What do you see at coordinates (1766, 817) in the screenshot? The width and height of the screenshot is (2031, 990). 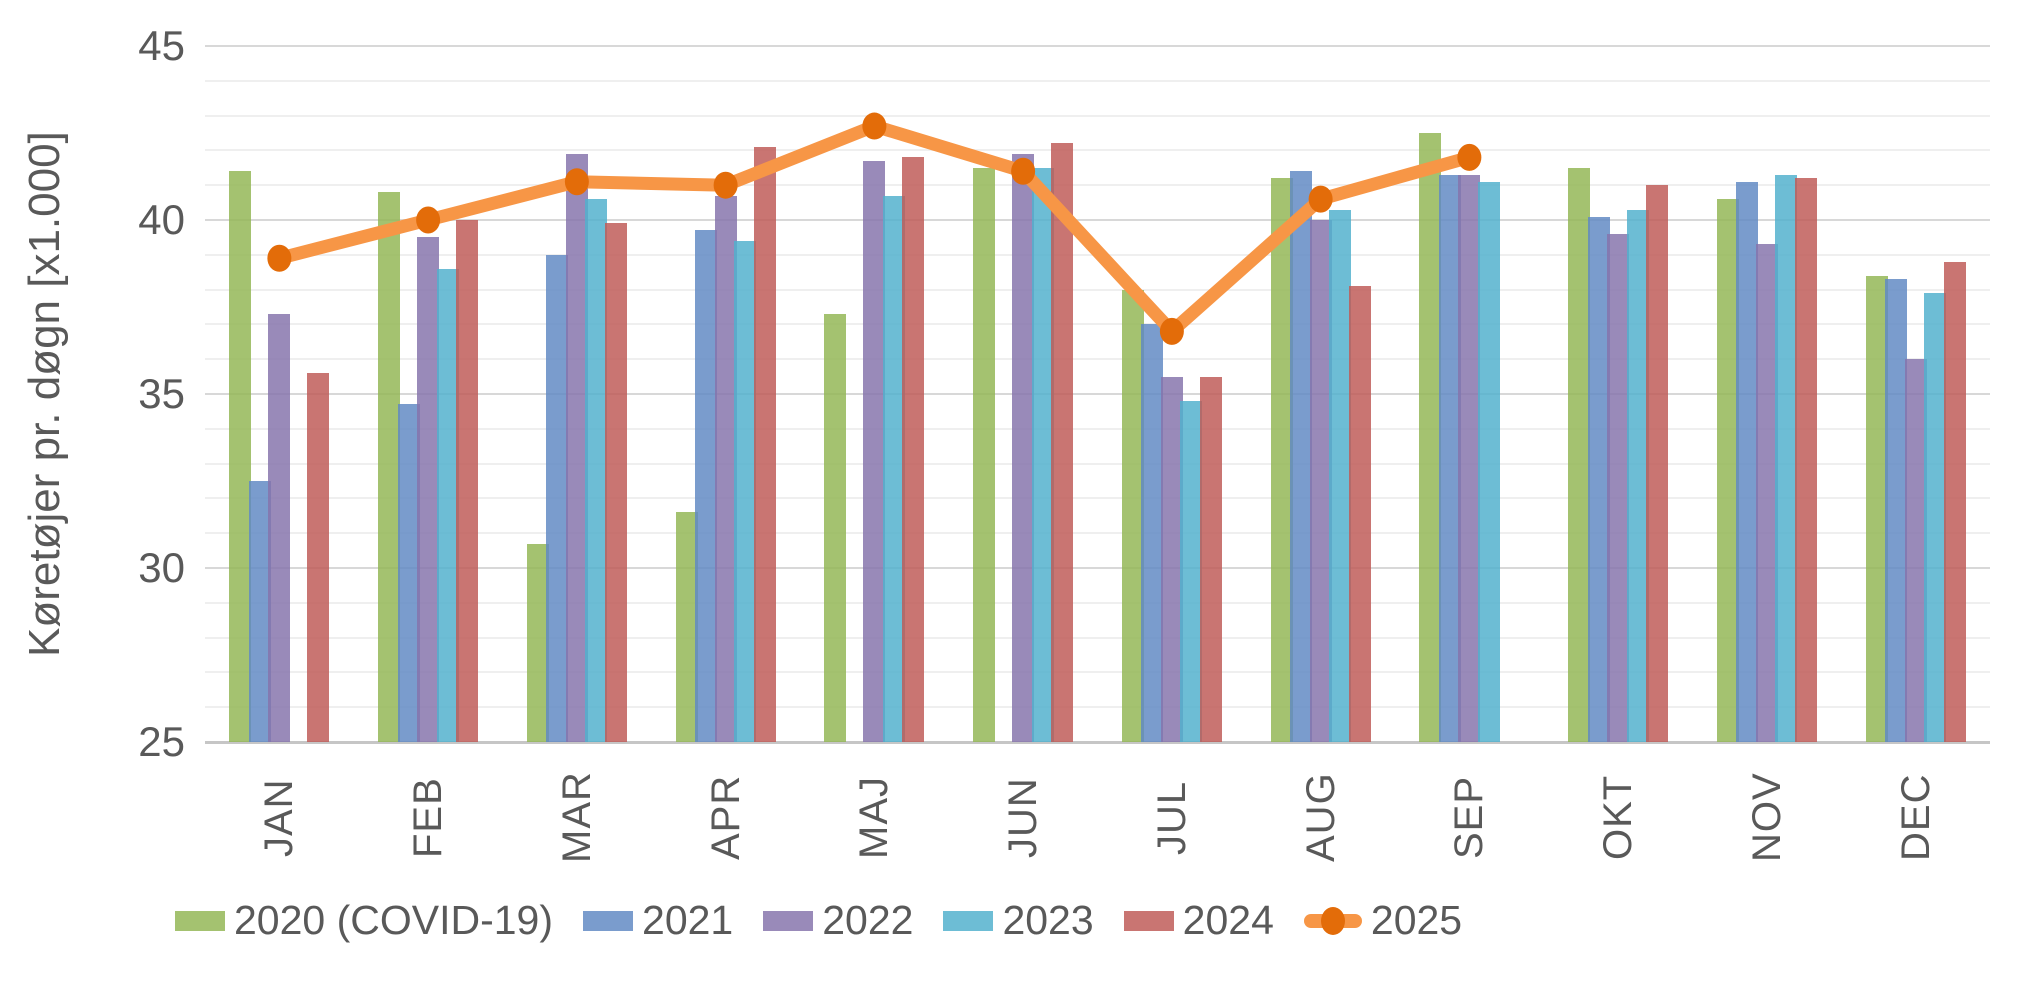 I see `x-tick-label-NOV: NOV` at bounding box center [1766, 817].